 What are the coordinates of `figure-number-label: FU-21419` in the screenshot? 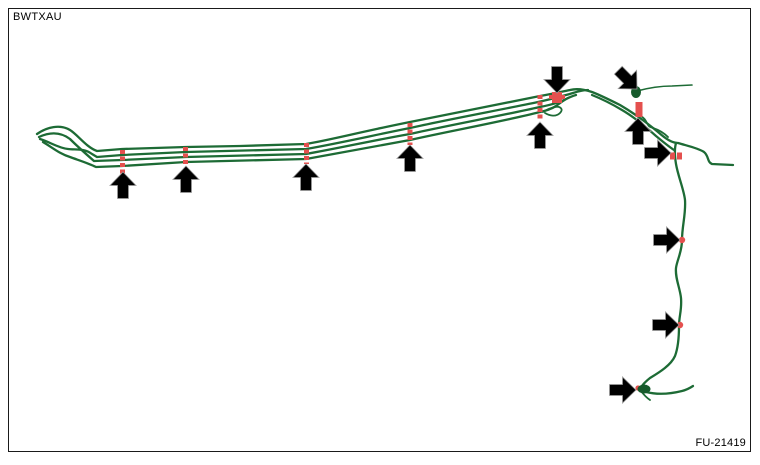 It's located at (720, 443).